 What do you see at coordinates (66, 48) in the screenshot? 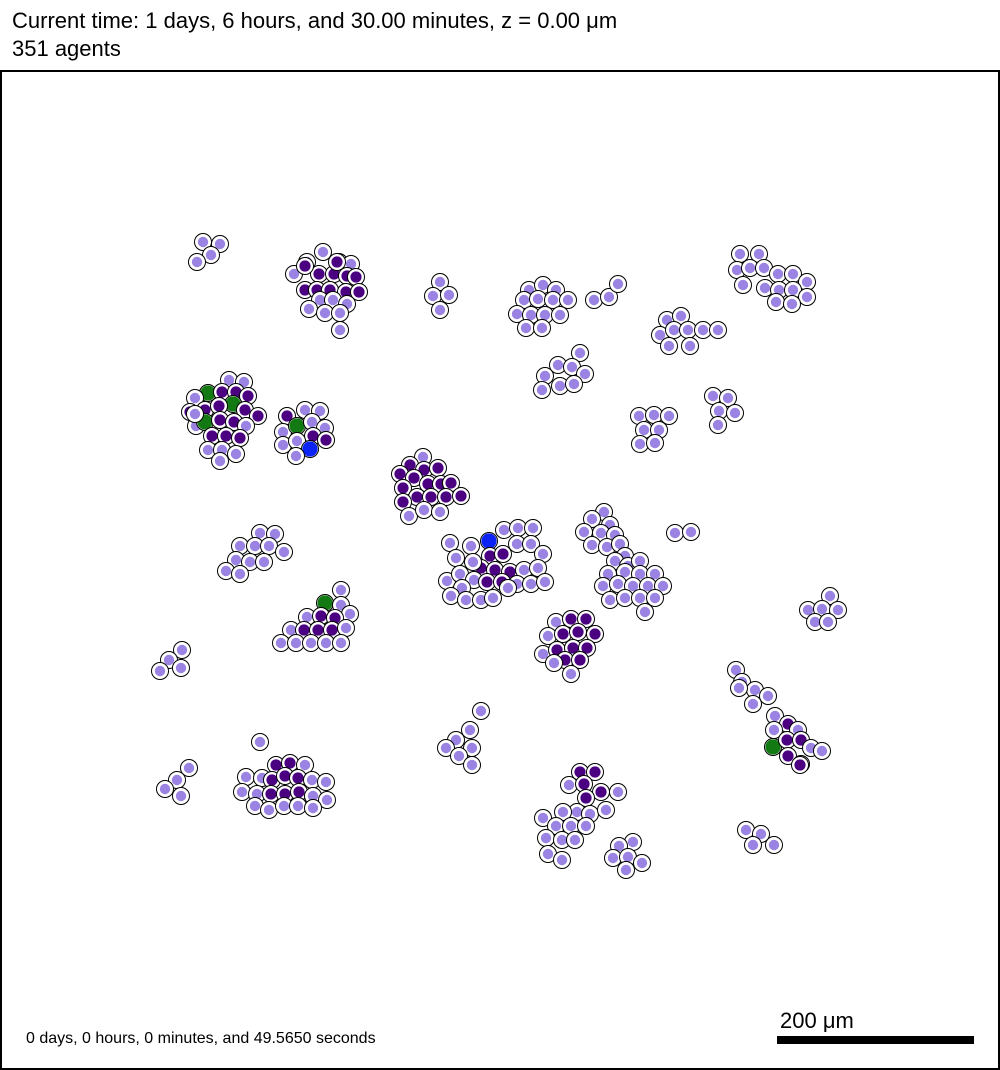
I see `agent-count-label: 351 agents` at bounding box center [66, 48].